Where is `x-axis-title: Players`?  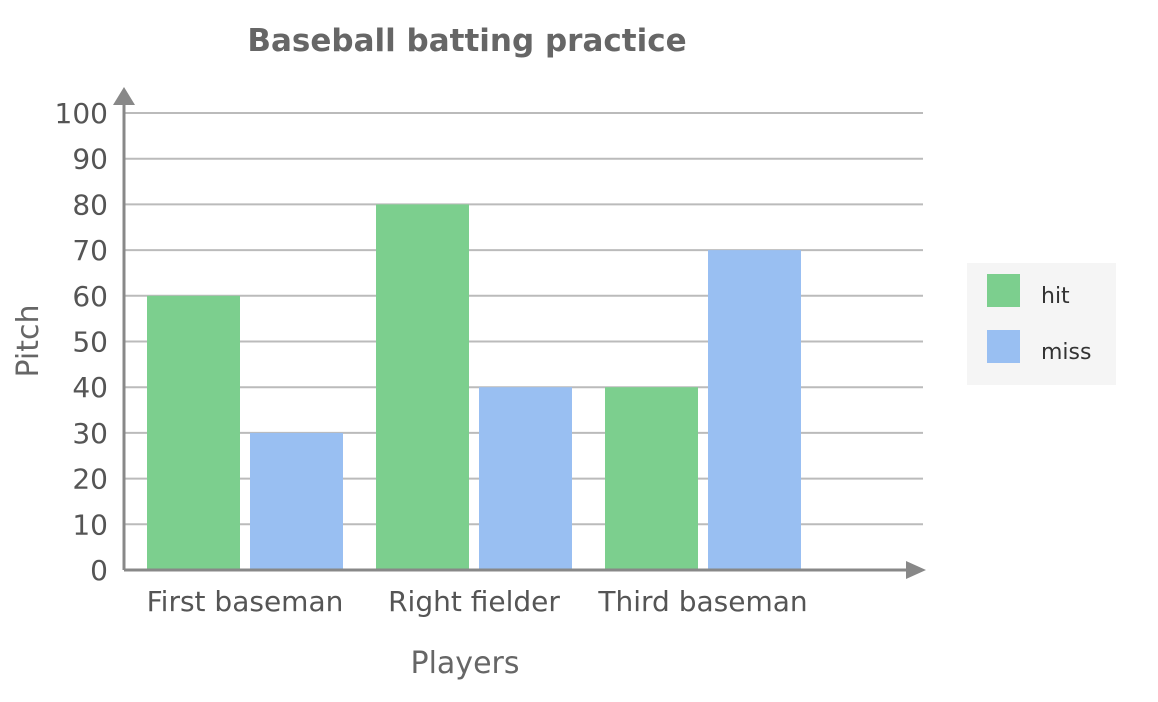 x-axis-title: Players is located at coordinates (465, 663).